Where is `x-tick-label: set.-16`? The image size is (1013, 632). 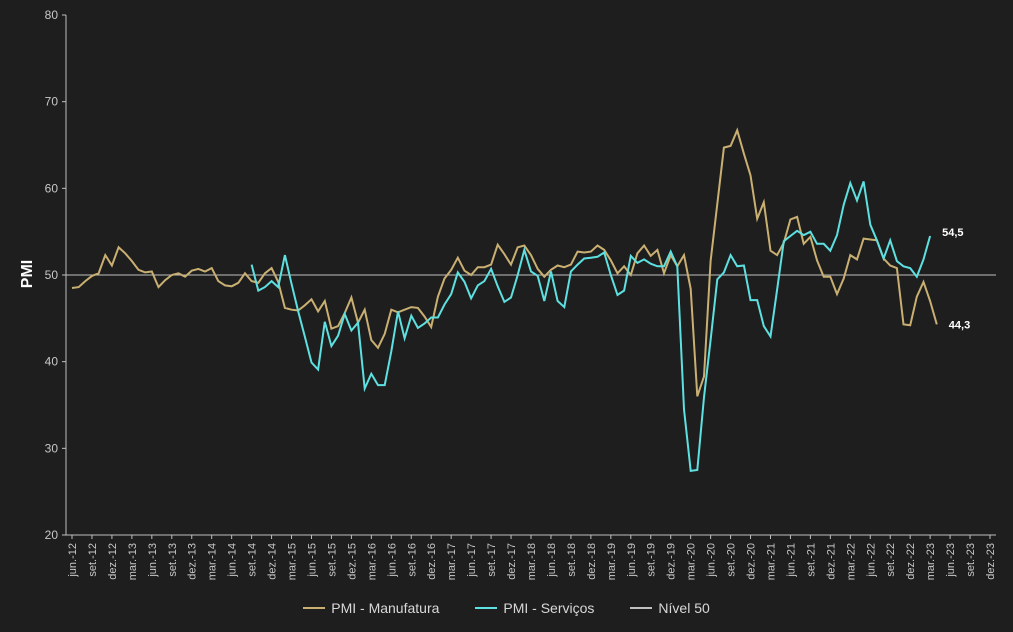
x-tick-label: set.-16 is located at coordinates (412, 560).